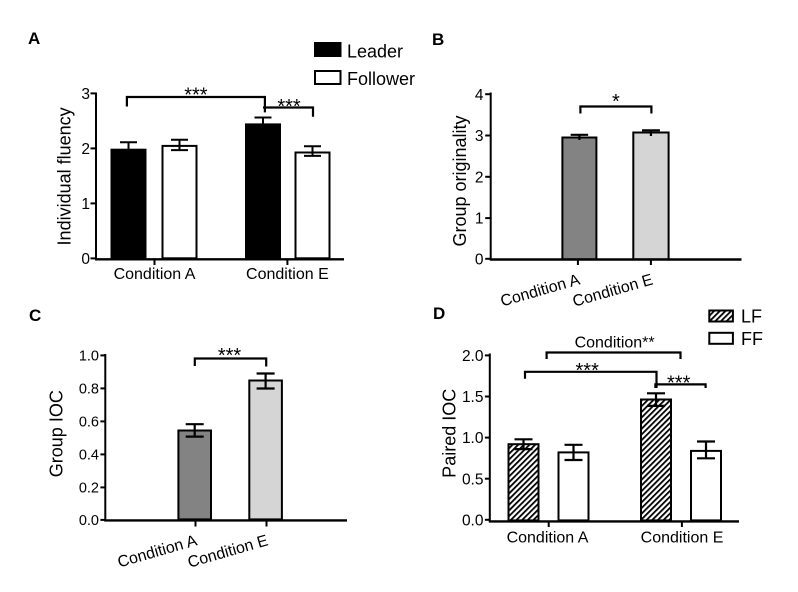 The width and height of the screenshot is (798, 592). What do you see at coordinates (35, 315) in the screenshot?
I see `svg-text: C` at bounding box center [35, 315].